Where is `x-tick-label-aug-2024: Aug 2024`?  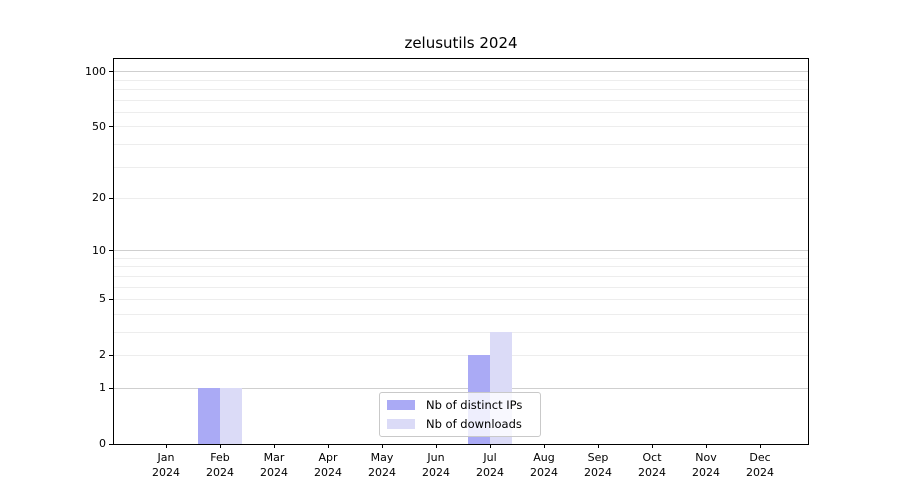 x-tick-label-aug-2024: Aug 2024 is located at coordinates (544, 465).